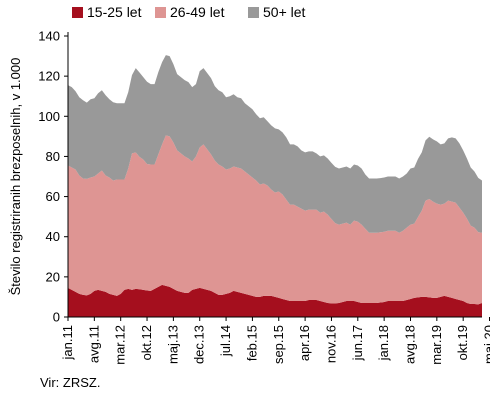 This screenshot has height=401, width=490. Describe the element at coordinates (486, 344) in the screenshot. I see `x-tick-label: maj.20` at that location.